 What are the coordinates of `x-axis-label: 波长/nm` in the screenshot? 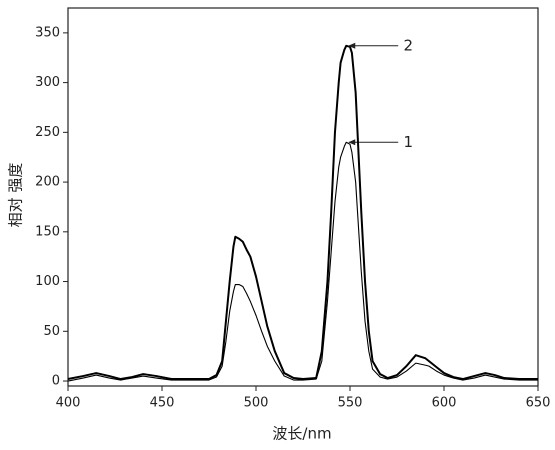 It's located at (301, 434).